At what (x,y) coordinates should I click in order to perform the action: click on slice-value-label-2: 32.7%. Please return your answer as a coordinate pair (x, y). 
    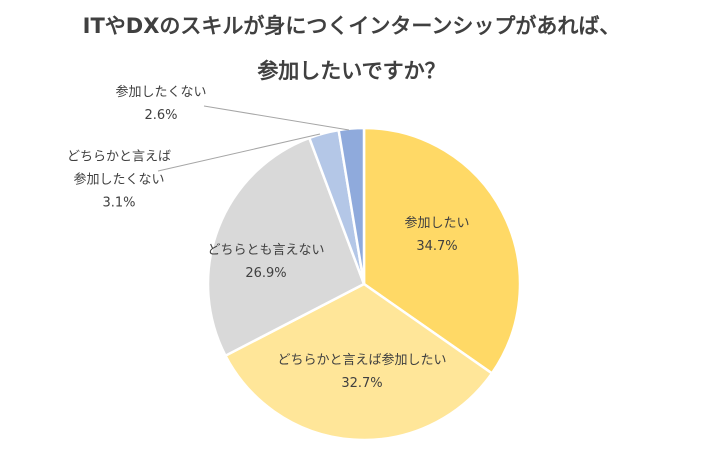
    Looking at the image, I should click on (361, 383).